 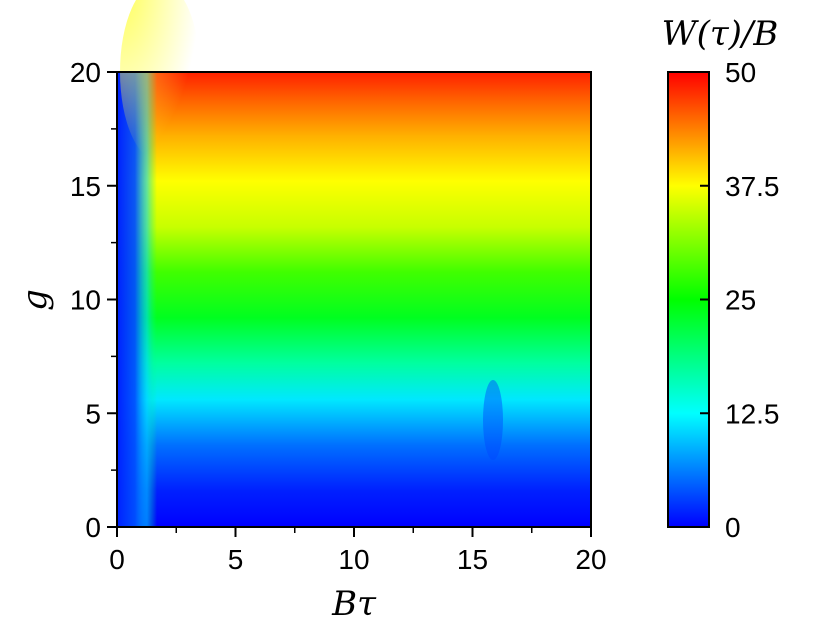 I want to click on y-tick-label: 10, so click(x=85, y=300).